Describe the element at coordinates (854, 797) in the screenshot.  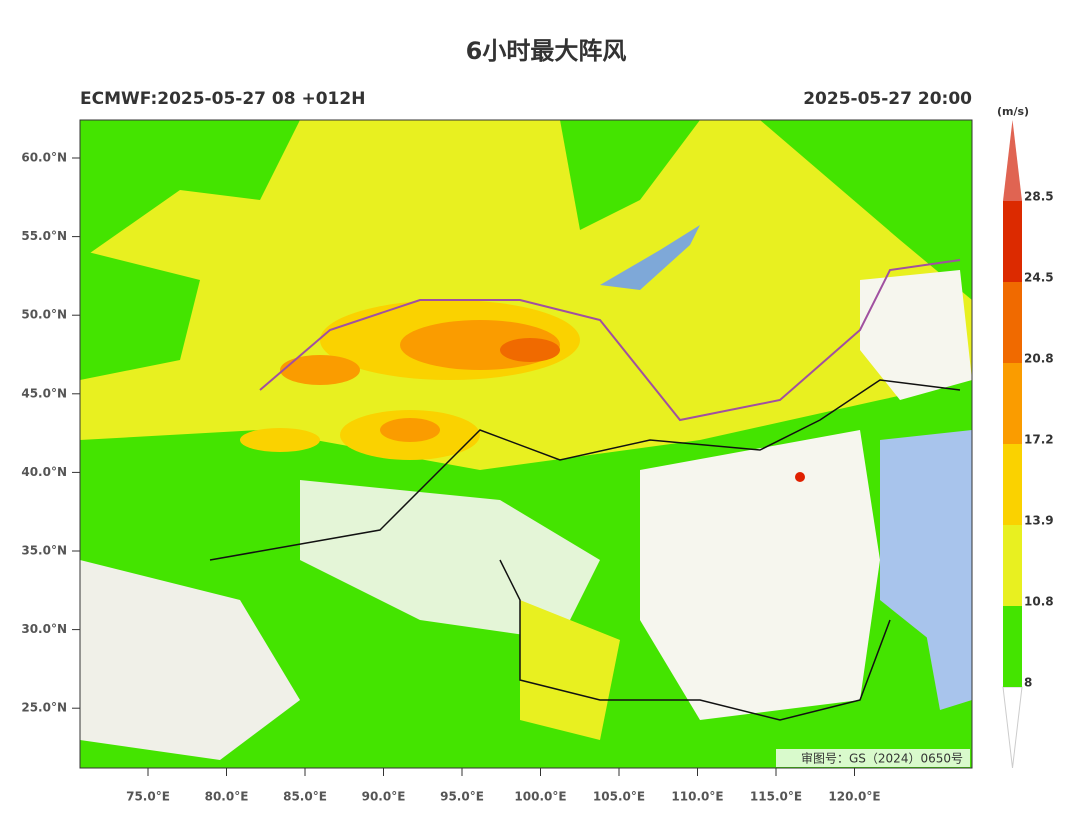
I see `longitude-label: 120.0°E` at that location.